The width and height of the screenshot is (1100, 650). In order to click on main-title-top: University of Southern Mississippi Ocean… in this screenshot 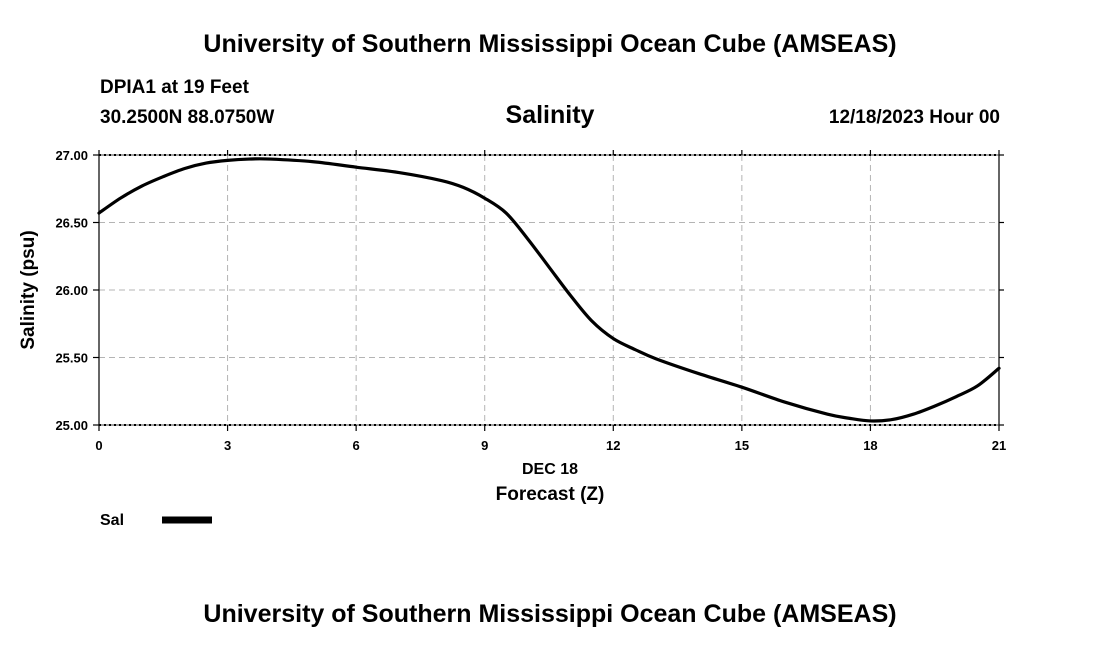, I will do `click(550, 44)`.